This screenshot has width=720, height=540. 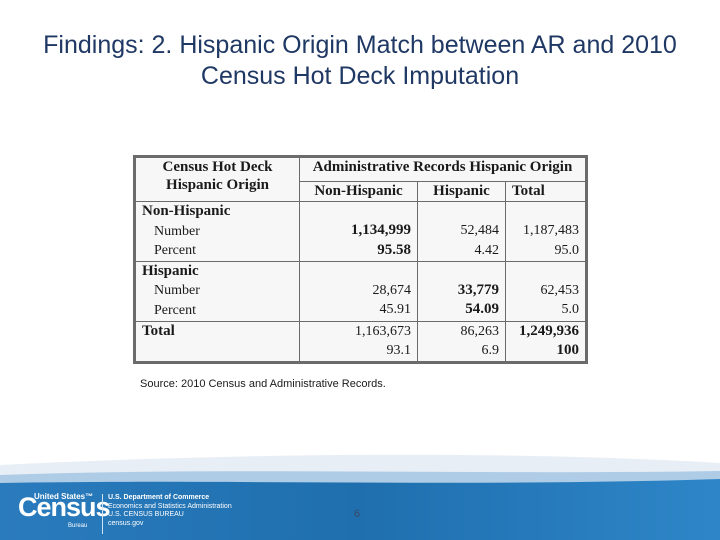 What do you see at coordinates (442, 169) in the screenshot?
I see `group-header: Administrative Records Hispanic Origin` at bounding box center [442, 169].